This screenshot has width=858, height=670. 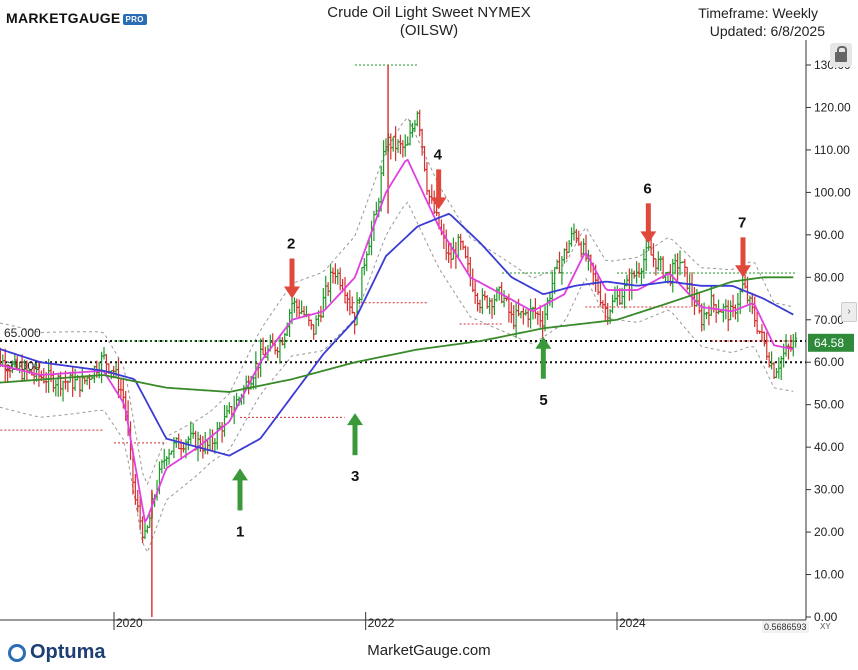 What do you see at coordinates (355, 476) in the screenshot?
I see `marker-label: 3` at bounding box center [355, 476].